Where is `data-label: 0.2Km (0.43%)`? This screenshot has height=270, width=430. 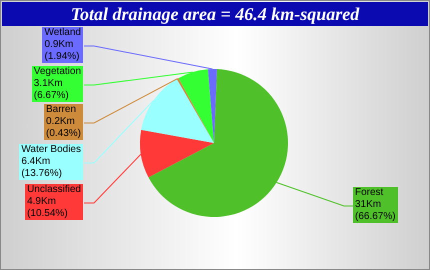 data-label: 0.2Km (0.43%) is located at coordinates (63, 127).